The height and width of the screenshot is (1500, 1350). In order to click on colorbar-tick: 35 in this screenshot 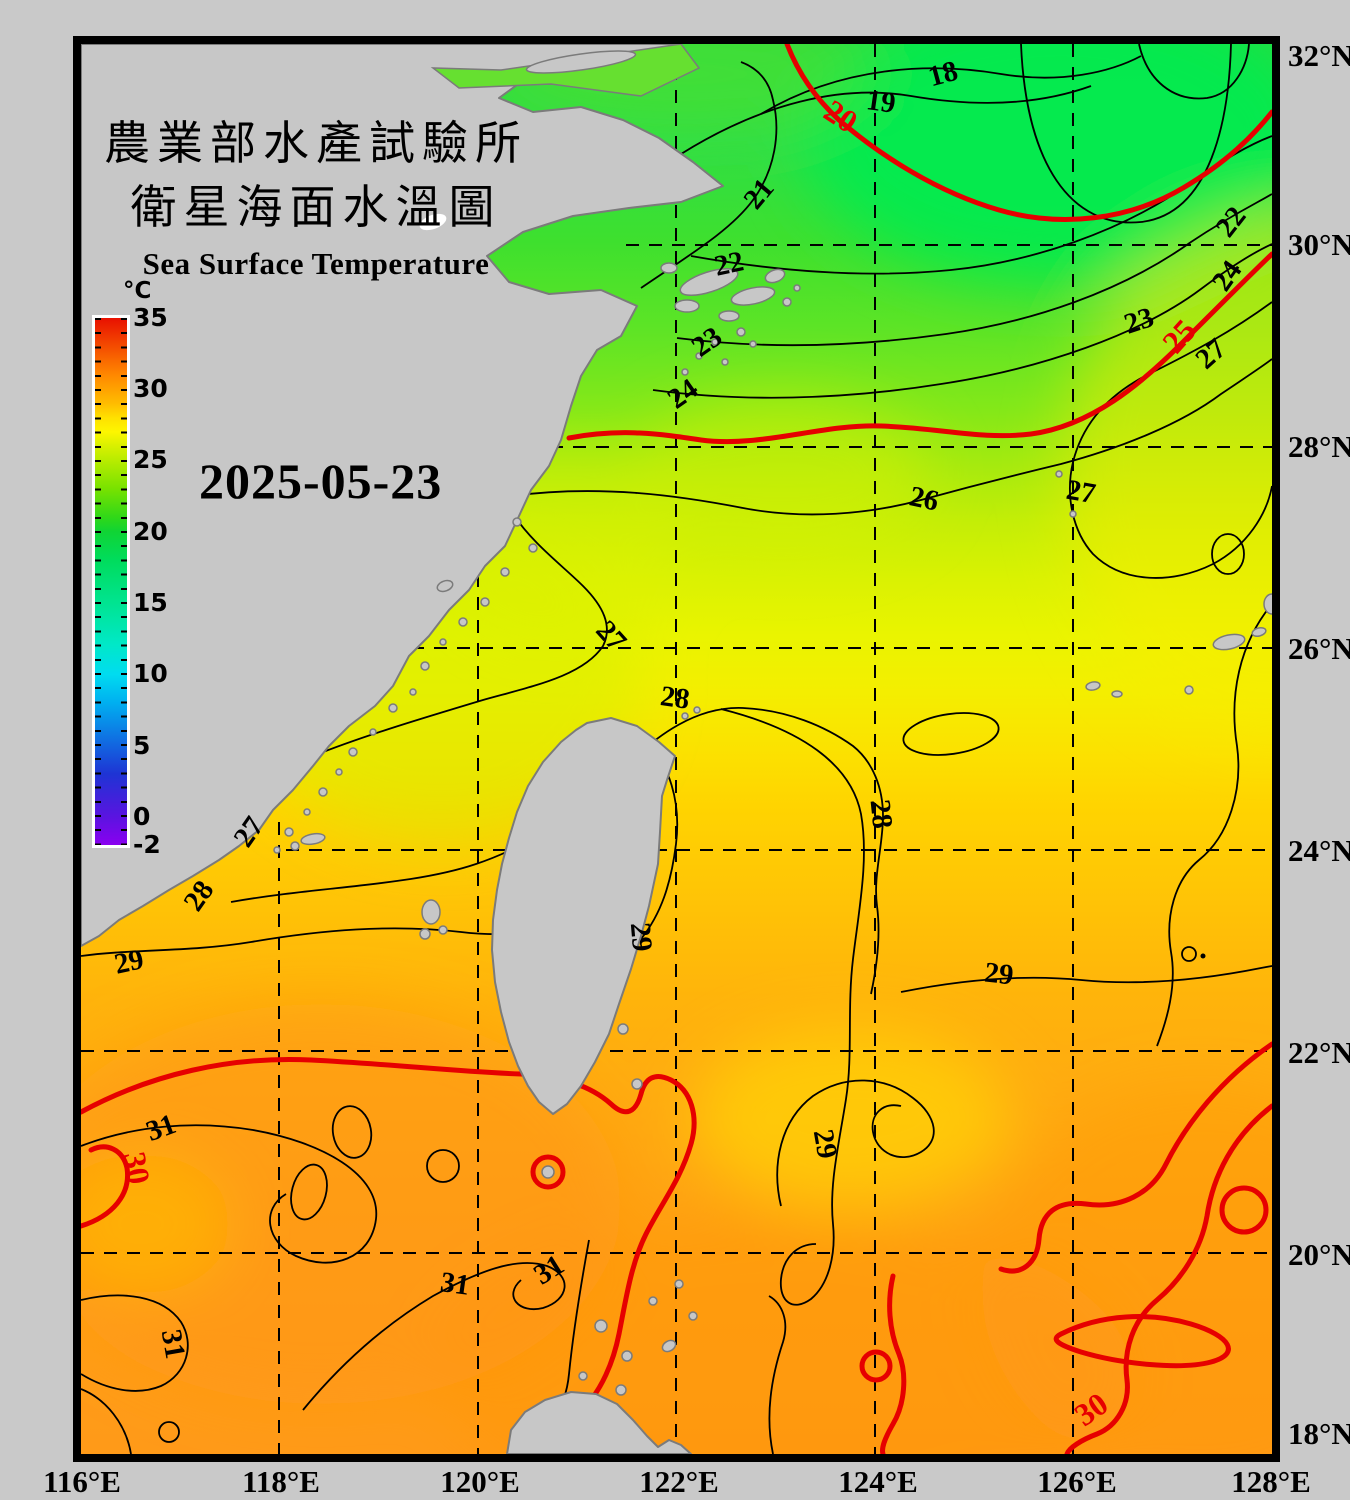, I will do `click(150, 317)`.